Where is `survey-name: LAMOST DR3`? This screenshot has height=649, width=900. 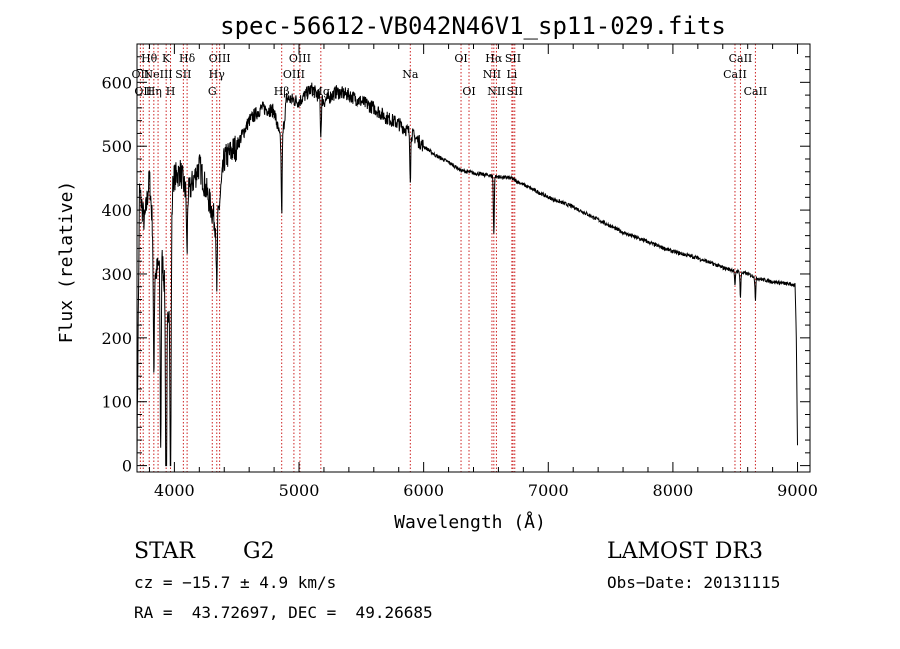 survey-name: LAMOST DR3 is located at coordinates (685, 551).